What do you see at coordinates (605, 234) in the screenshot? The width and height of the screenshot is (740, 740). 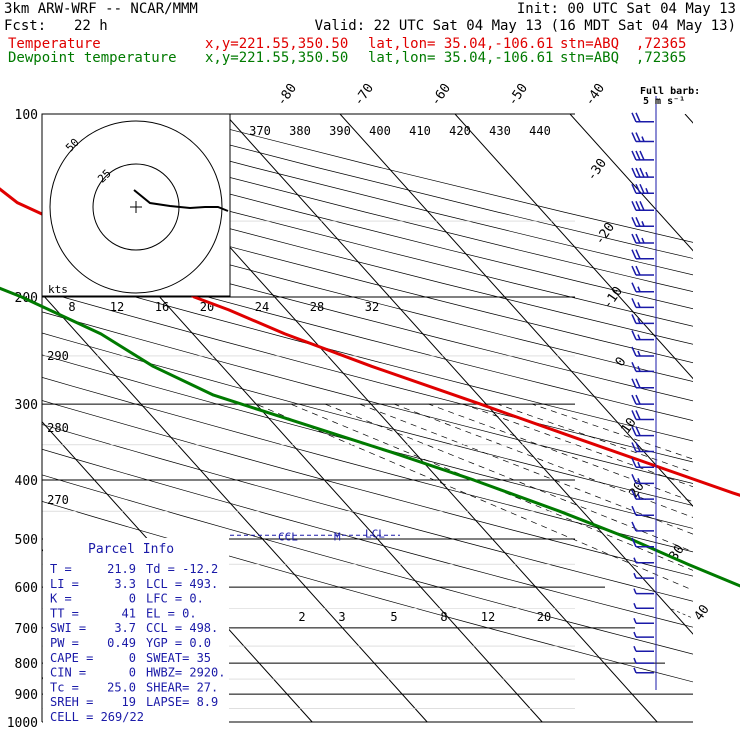 I see `isotherm-label: -20` at bounding box center [605, 234].